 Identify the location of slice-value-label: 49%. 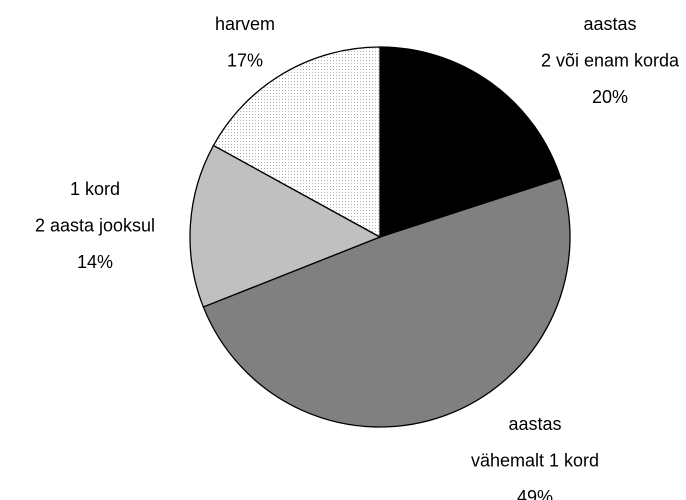
(535, 493).